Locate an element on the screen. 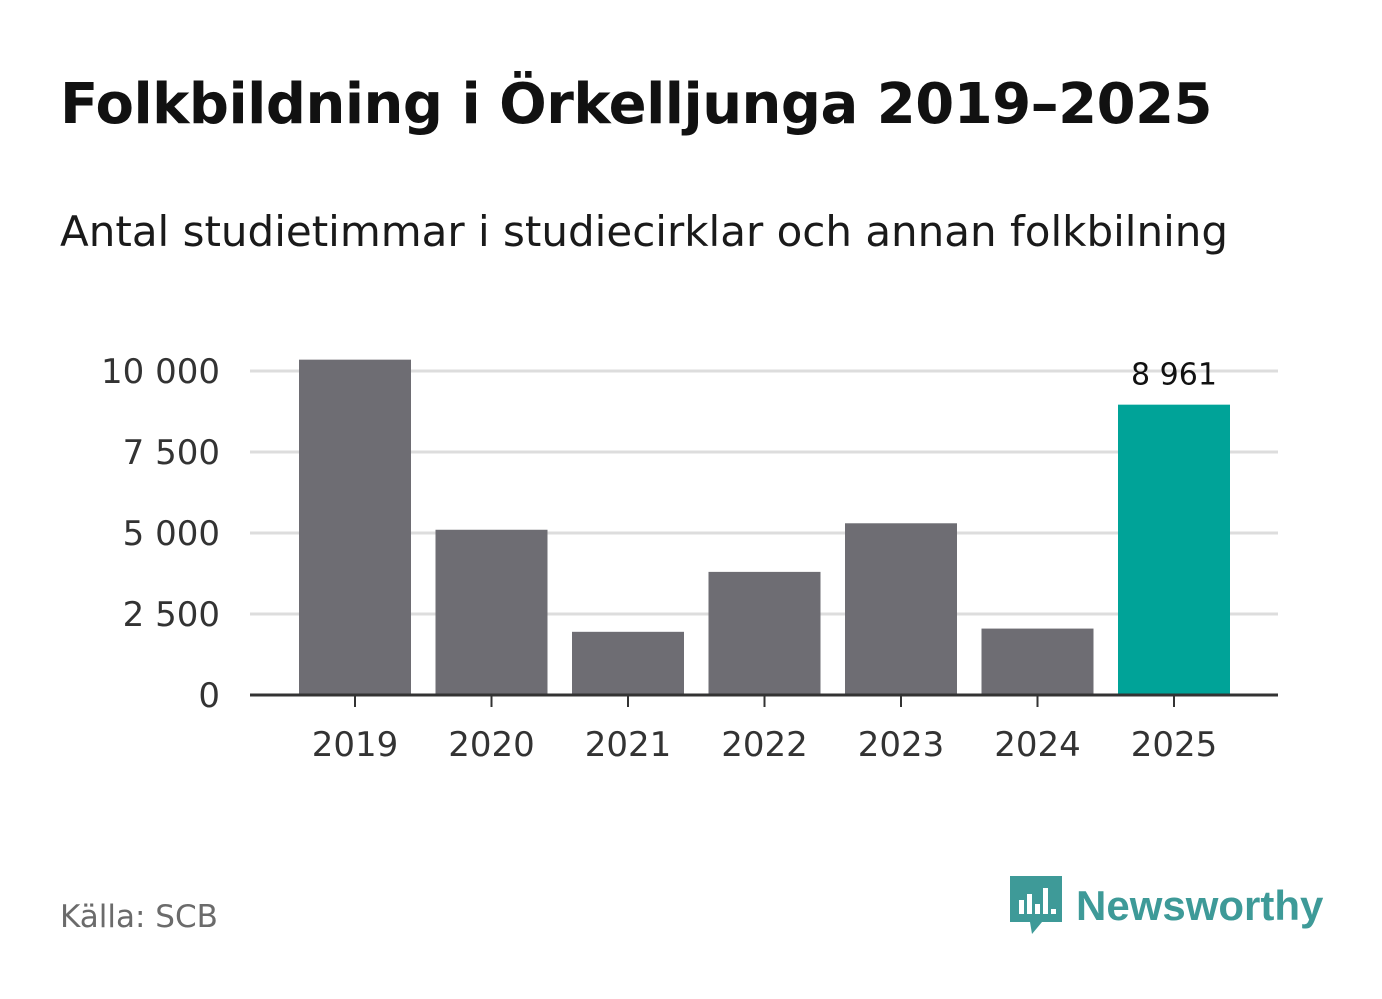  bar-2019 is located at coordinates (355, 527).